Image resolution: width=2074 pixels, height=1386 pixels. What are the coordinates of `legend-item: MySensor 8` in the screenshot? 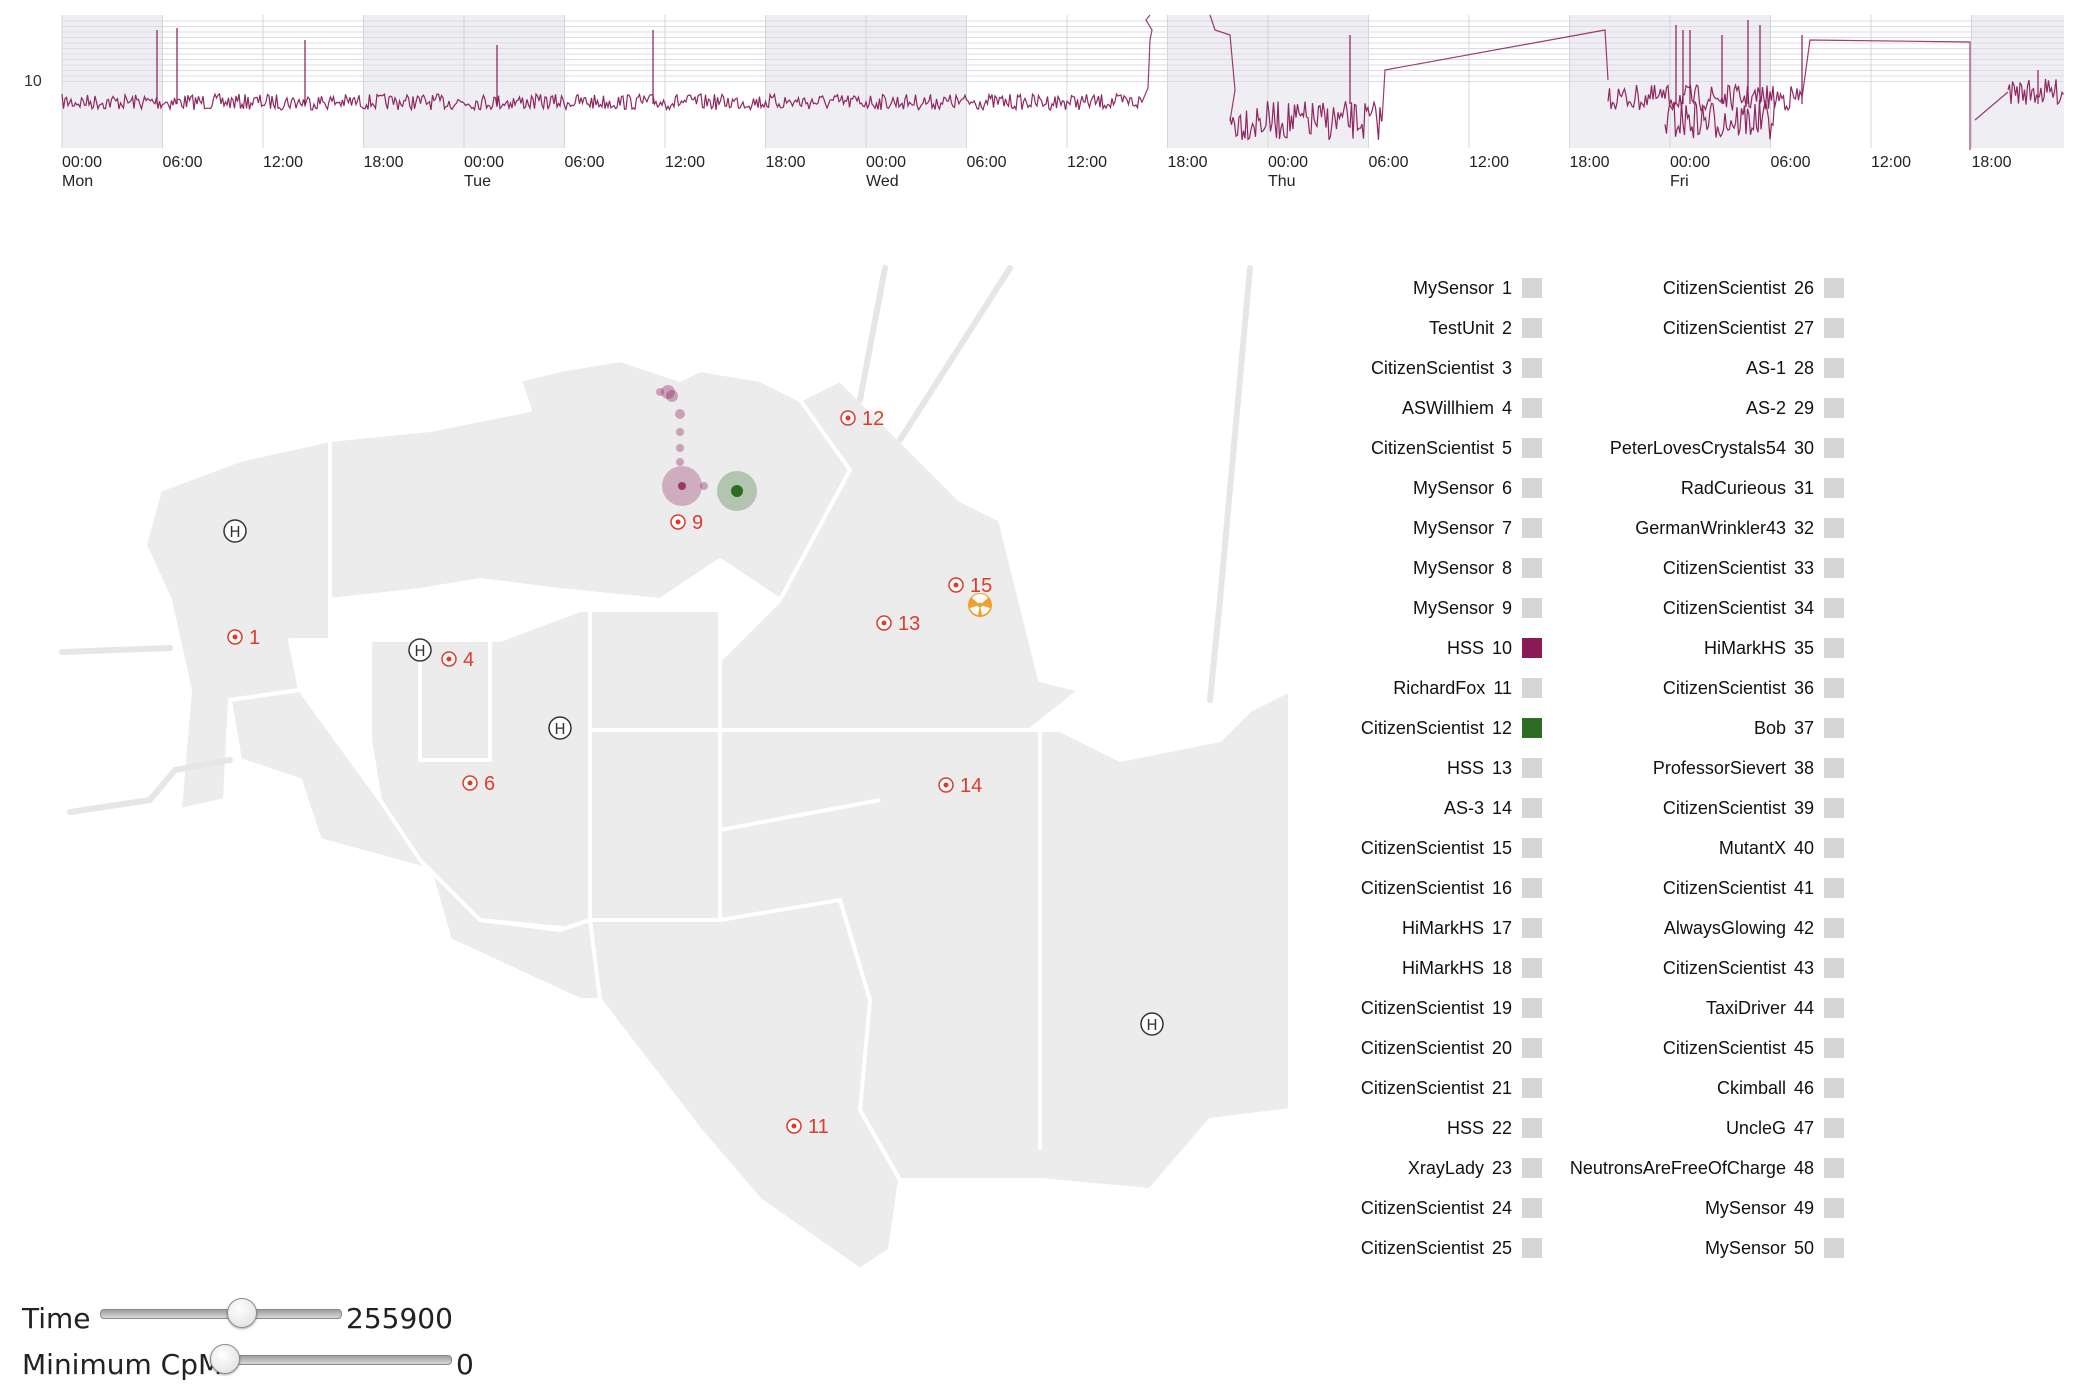 It's located at (1406, 568).